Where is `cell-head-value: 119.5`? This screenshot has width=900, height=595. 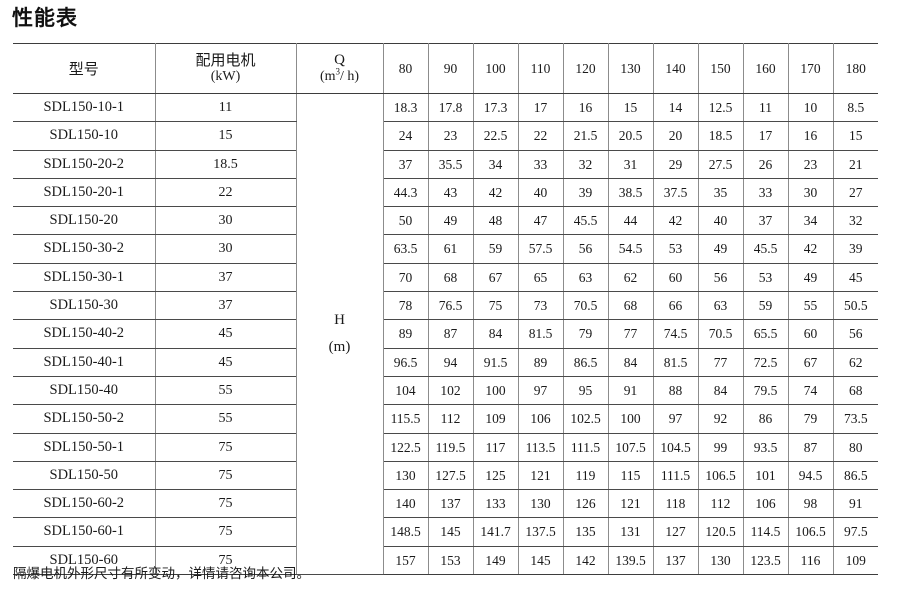
cell-head-value: 119.5 is located at coordinates (450, 447).